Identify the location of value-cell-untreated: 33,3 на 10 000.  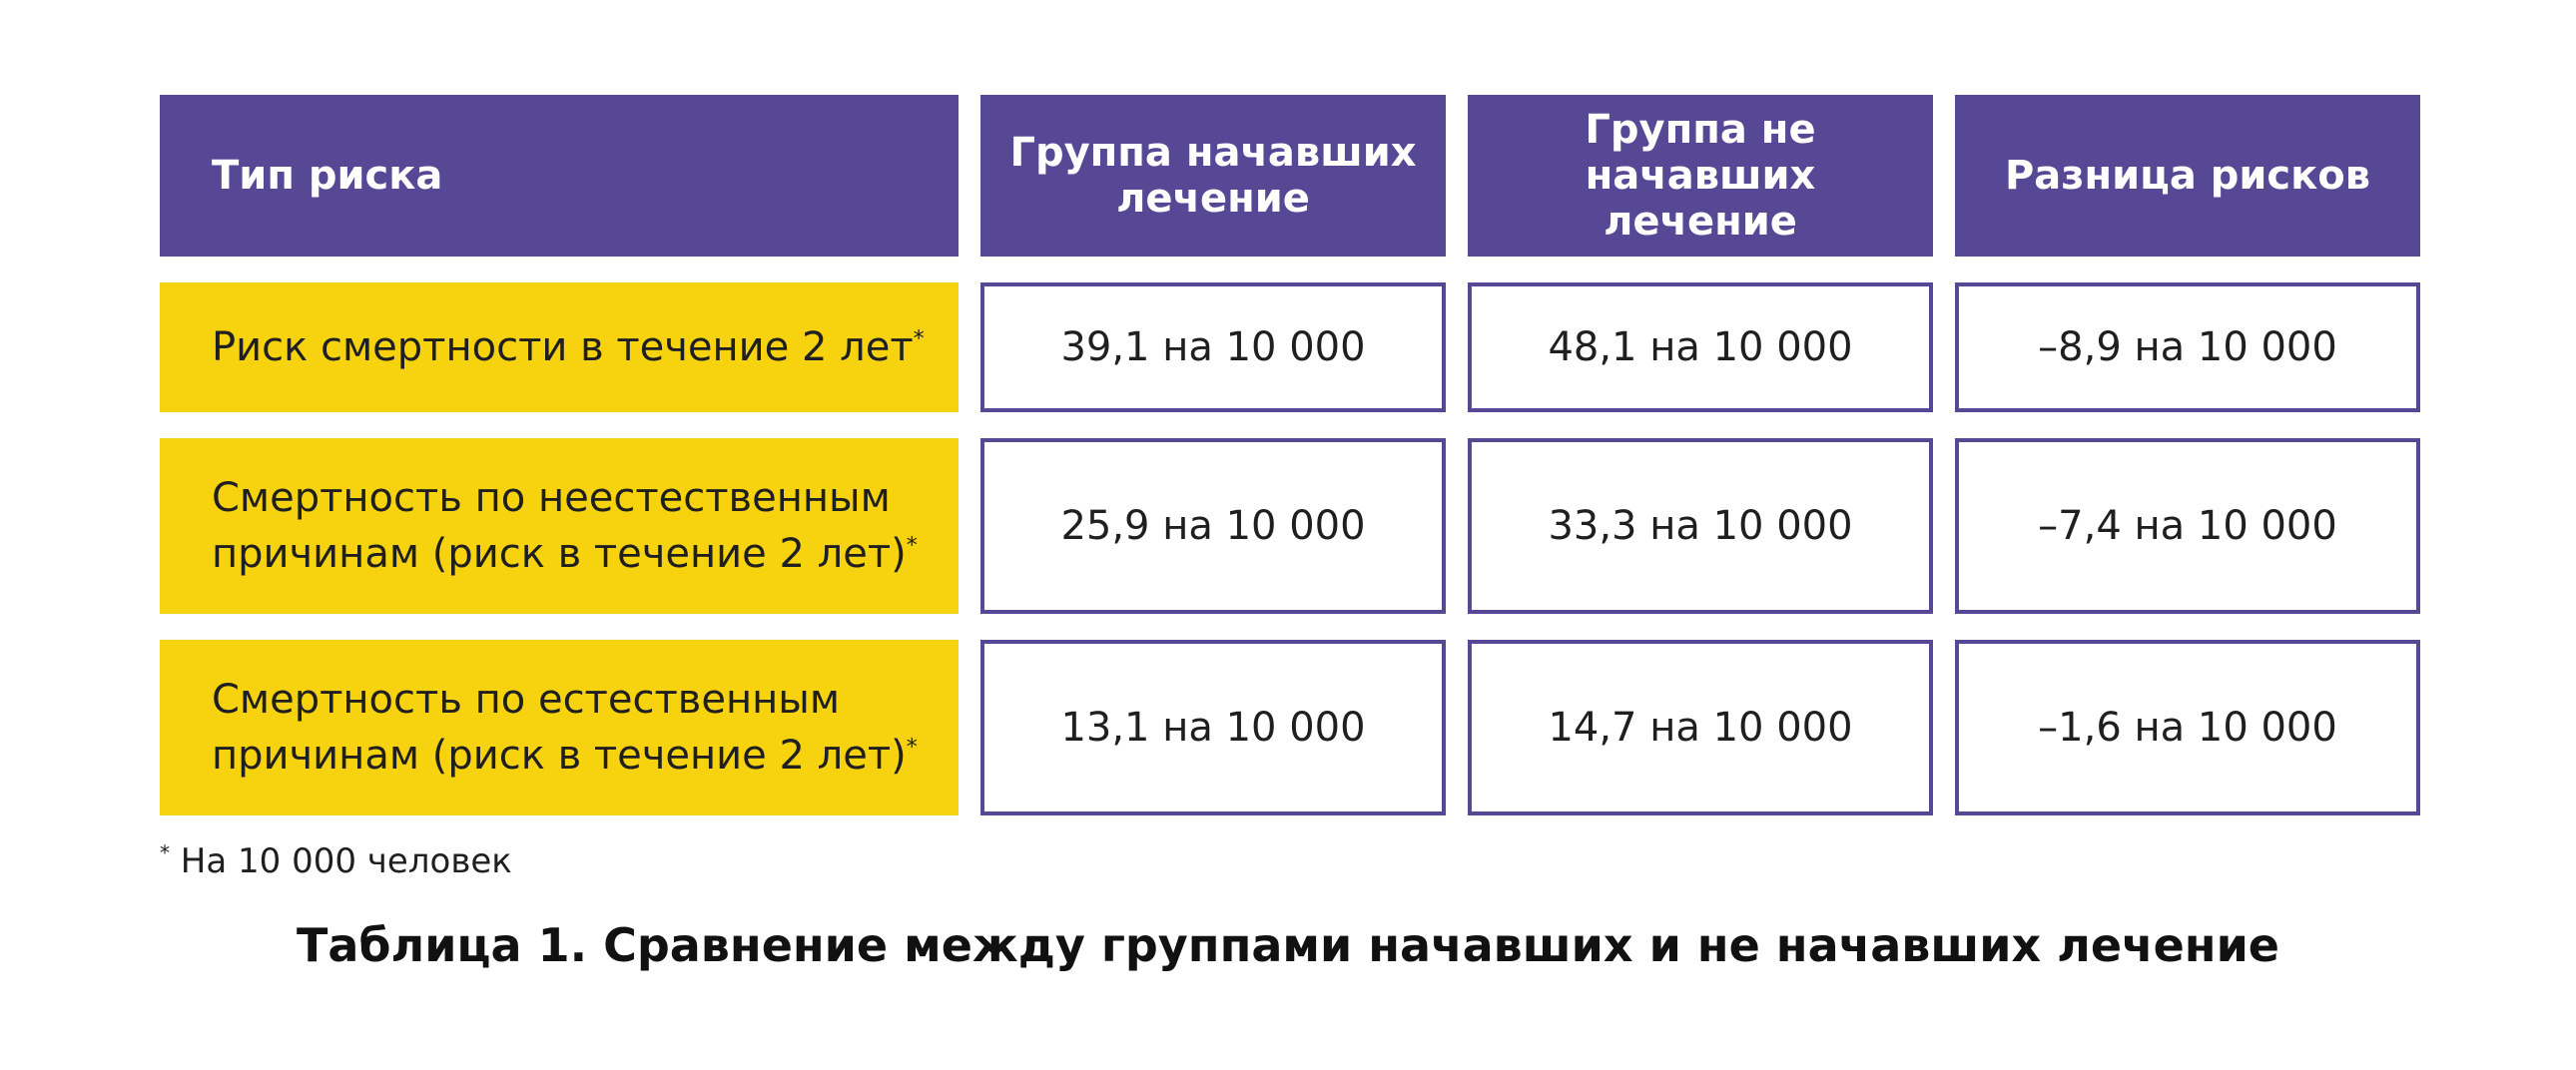
(1700, 526).